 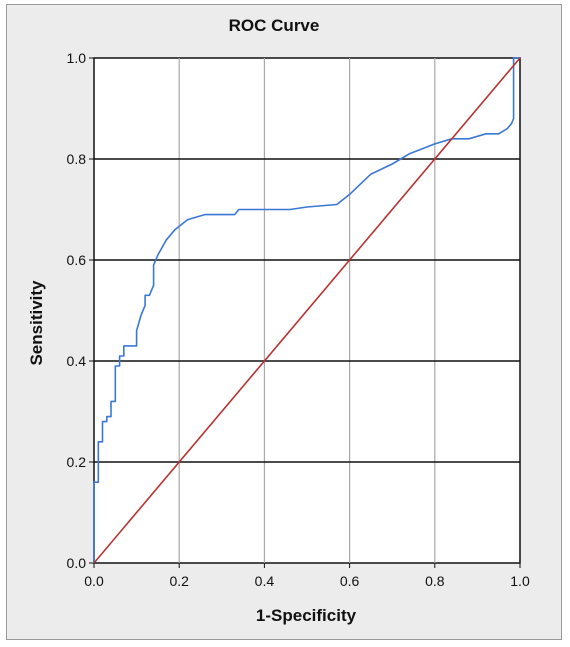 I want to click on y-tick-label: 0.4, so click(x=77, y=361).